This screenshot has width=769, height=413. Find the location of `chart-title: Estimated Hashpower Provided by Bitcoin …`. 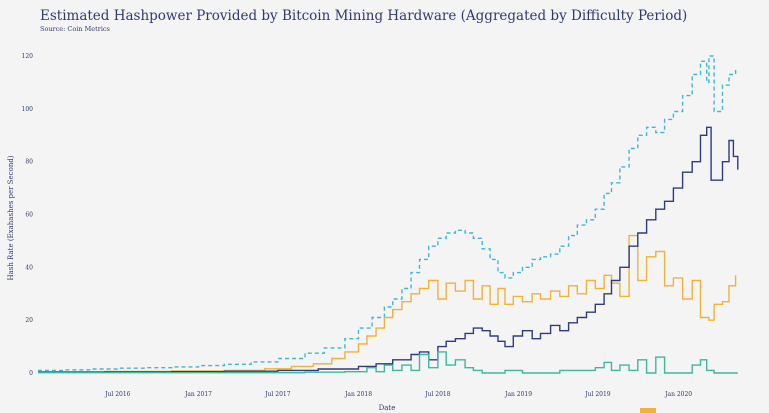

chart-title: Estimated Hashpower Provided by Bitcoin … is located at coordinates (364, 16).